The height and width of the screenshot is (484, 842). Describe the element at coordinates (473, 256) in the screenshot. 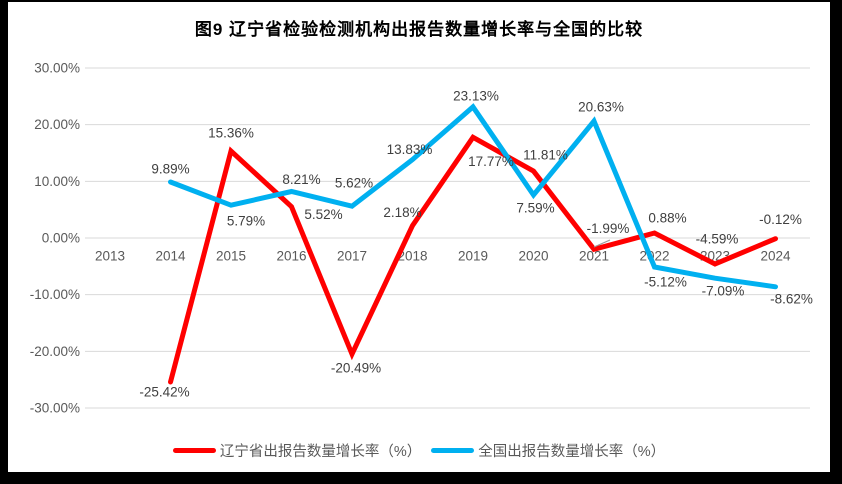

I see `x-axis-label: 2019` at that location.